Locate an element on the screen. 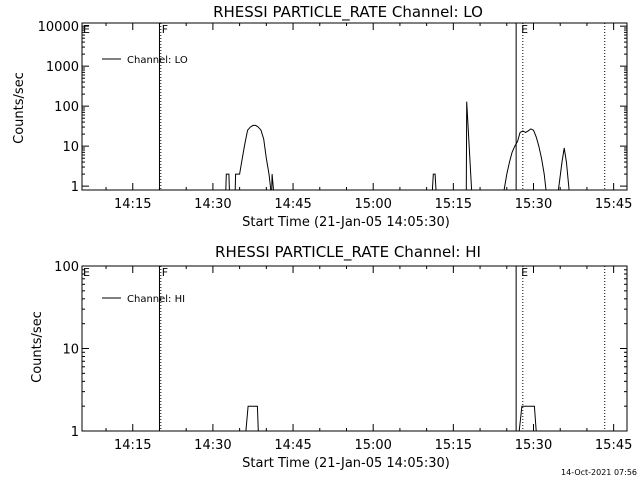 This screenshot has width=640, height=480. lo-y-axis-label: Counts/sec is located at coordinates (19, 108).